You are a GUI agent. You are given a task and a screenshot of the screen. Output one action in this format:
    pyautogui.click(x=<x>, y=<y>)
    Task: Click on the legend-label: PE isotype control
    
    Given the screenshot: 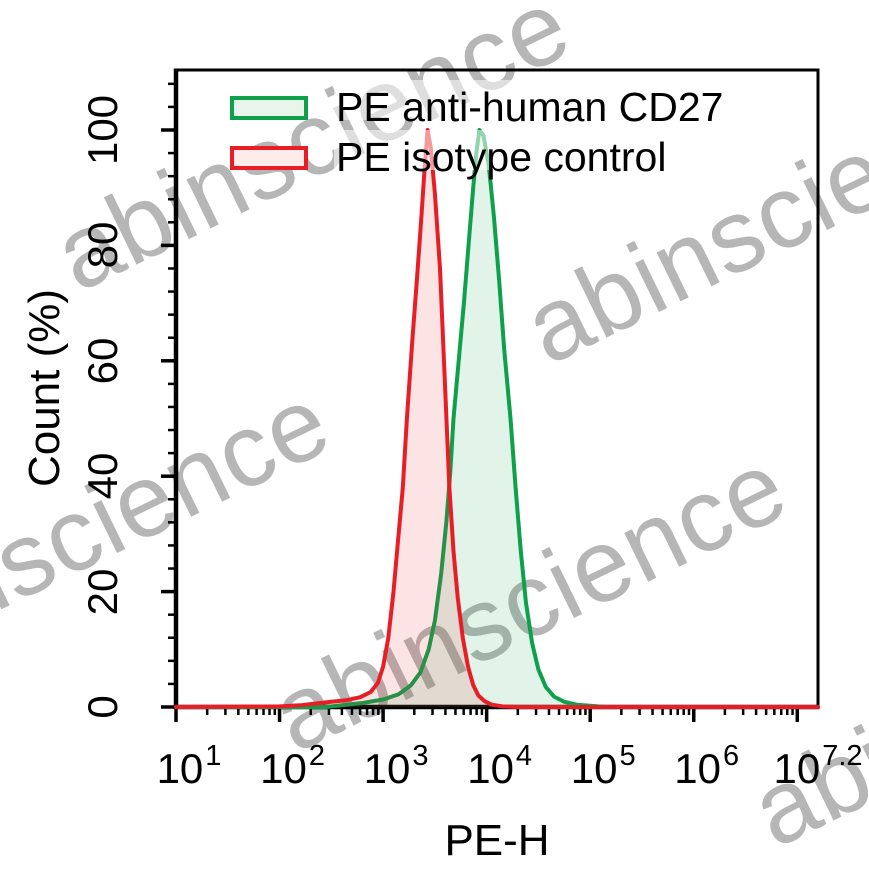 What is the action you would take?
    pyautogui.click(x=501, y=157)
    